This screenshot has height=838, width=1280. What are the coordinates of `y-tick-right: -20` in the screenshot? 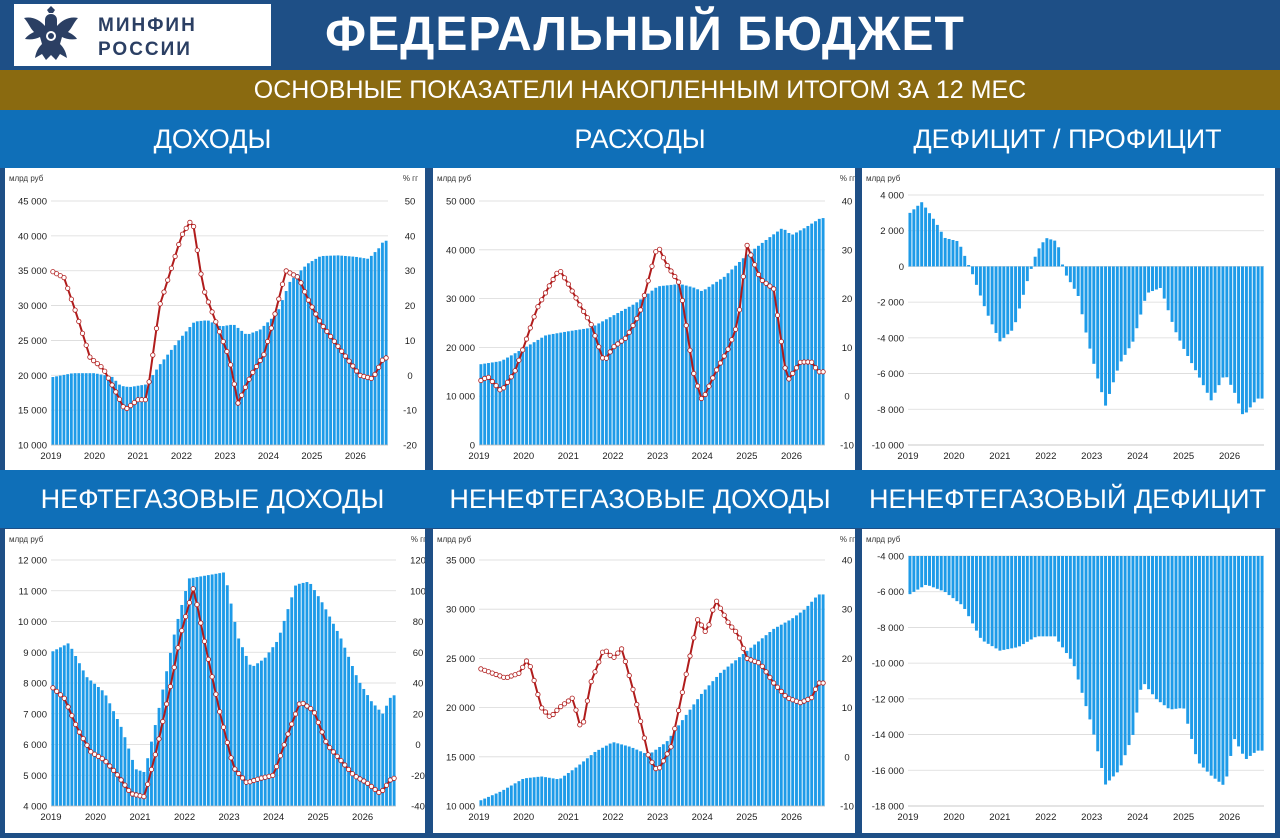 It's located at (410, 446).